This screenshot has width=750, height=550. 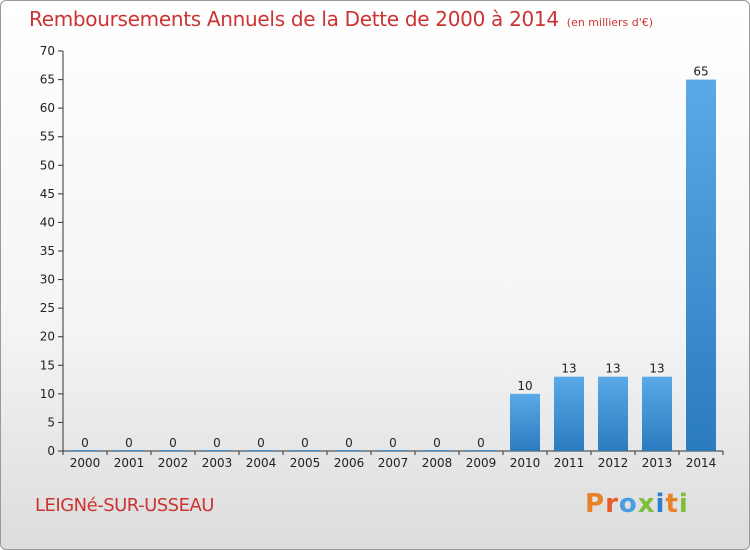 I want to click on y-tick-label: 10, so click(x=47, y=394).